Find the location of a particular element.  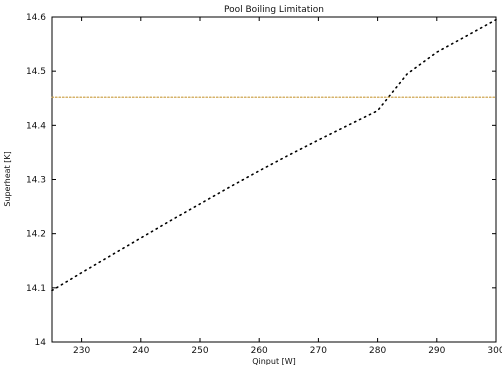

x-tick-label: 290 is located at coordinates (436, 351).